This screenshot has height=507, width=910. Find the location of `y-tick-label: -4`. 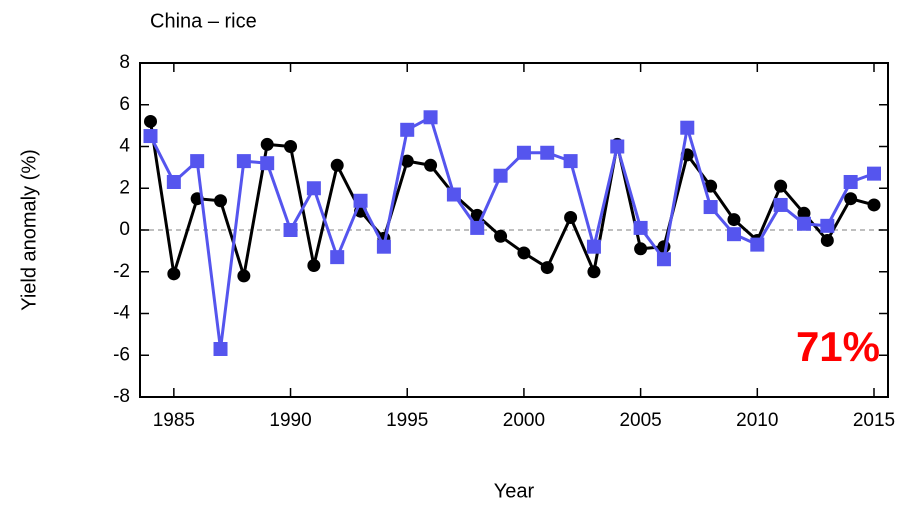

y-tick-label: -4 is located at coordinates (121, 313).